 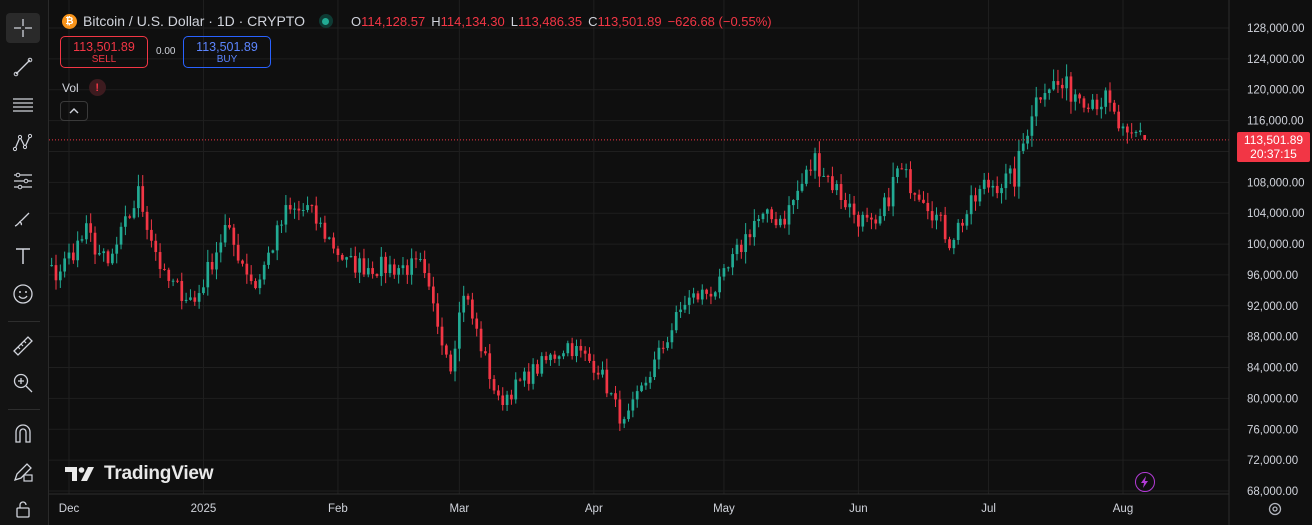 What do you see at coordinates (194, 21) in the screenshot?
I see `symbol-title: Bitcoin / U.S. Dollar · 1D · CRYPTO` at bounding box center [194, 21].